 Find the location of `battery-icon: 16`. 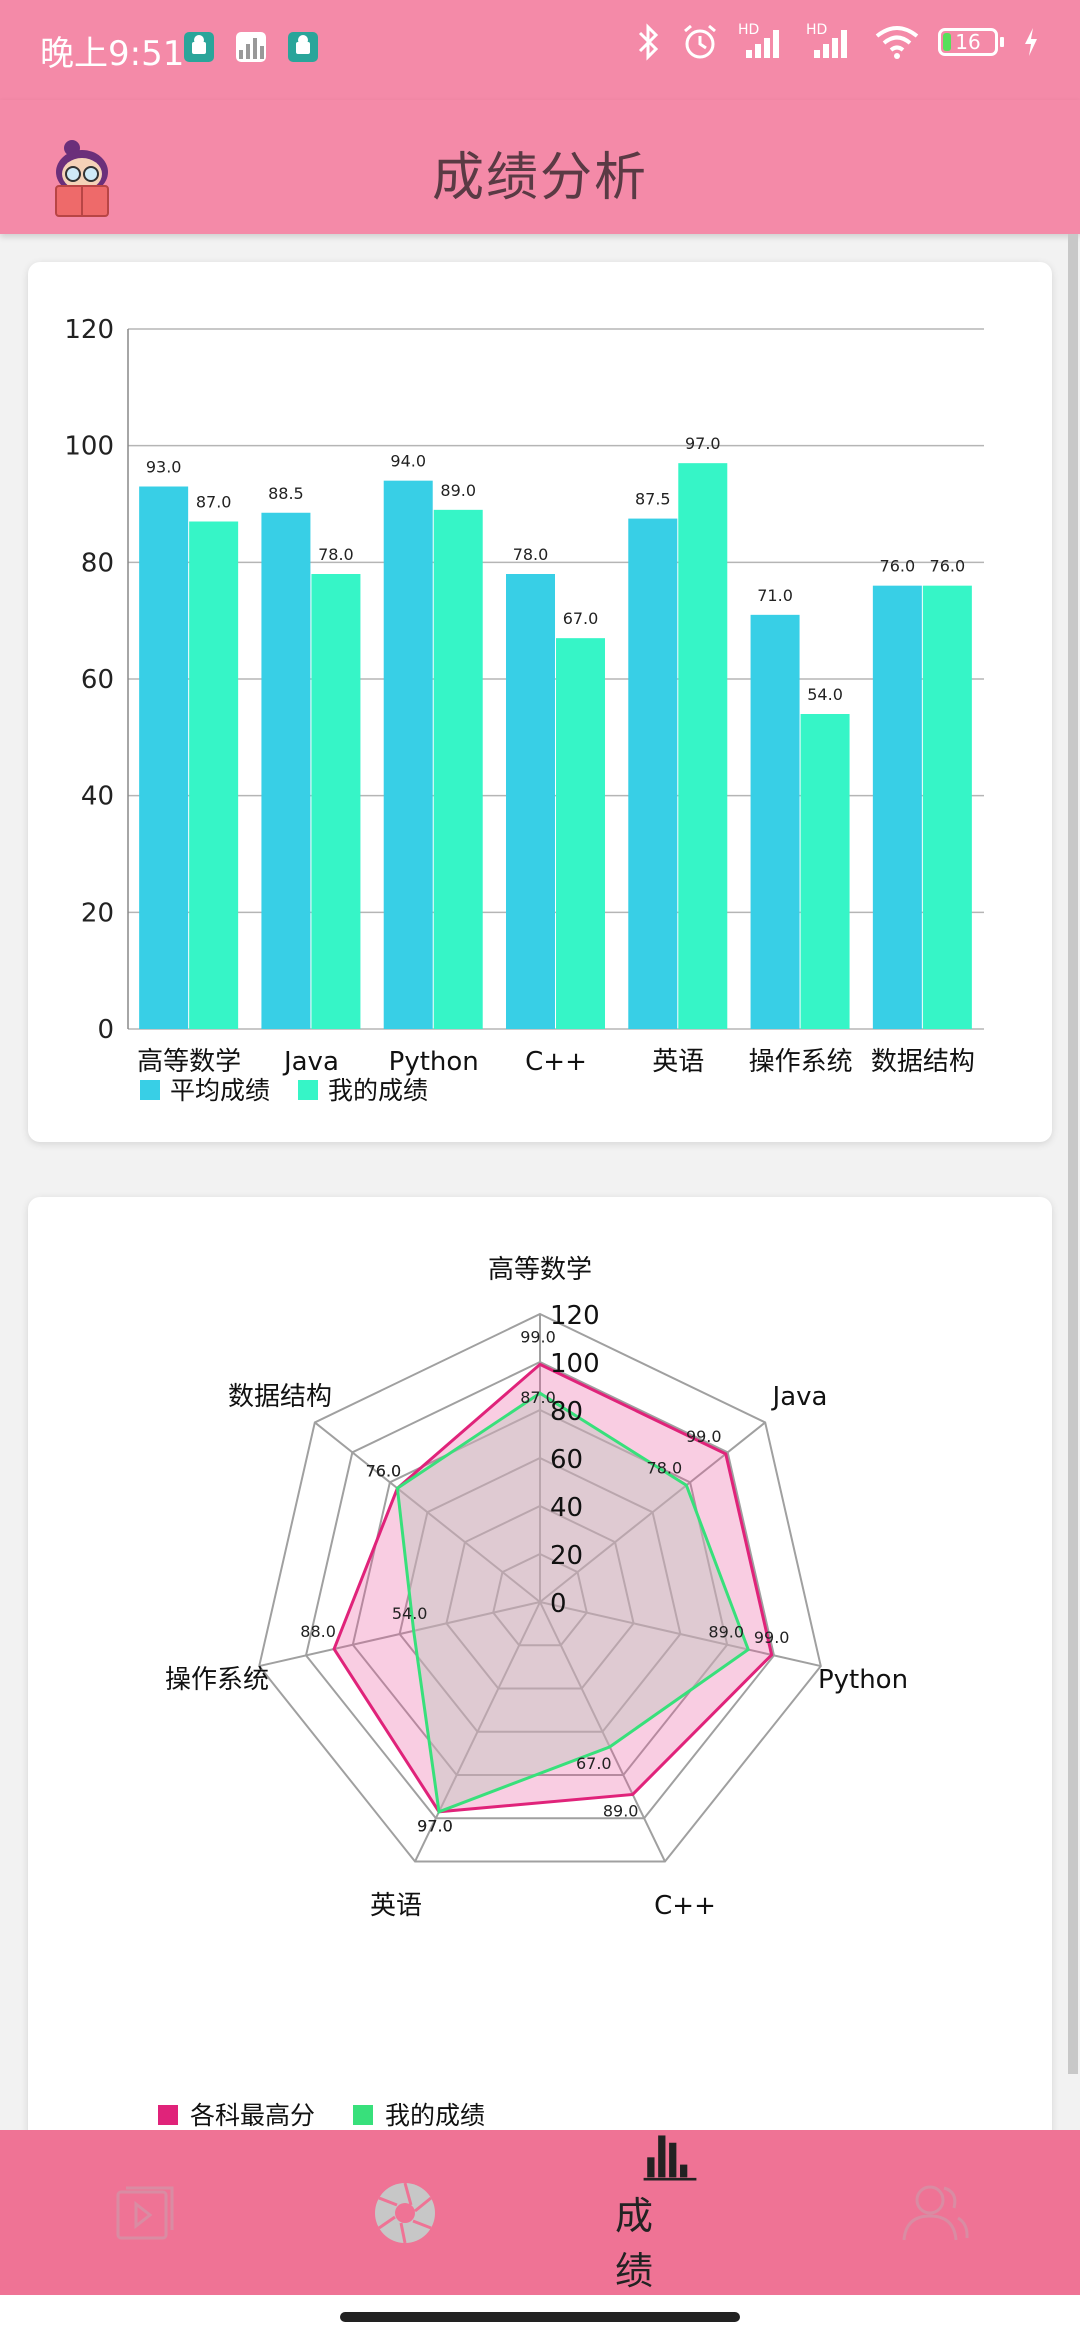

battery-icon: 16 is located at coordinates (971, 42).